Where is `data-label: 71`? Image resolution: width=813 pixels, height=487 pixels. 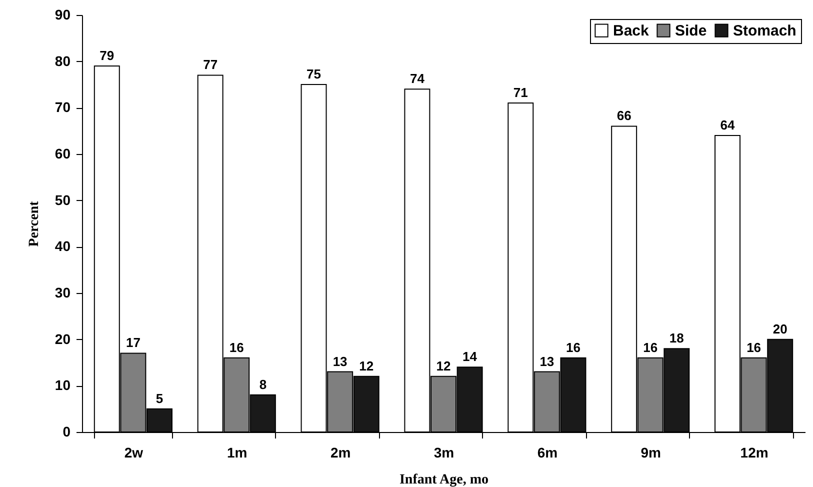
data-label: 71 is located at coordinates (520, 92).